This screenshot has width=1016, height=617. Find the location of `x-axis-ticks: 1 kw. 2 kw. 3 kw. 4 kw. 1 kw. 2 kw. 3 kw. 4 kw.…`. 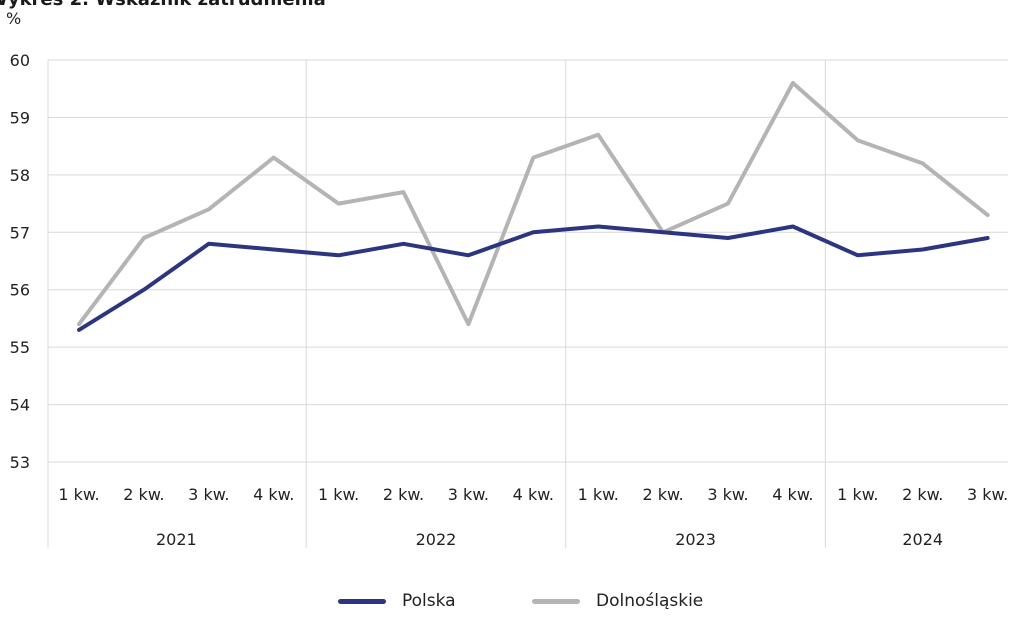

x-axis-ticks: 1 kw. 2 kw. 3 kw. 4 kw. 1 kw. 2 kw. 3 kw. 4 kw.… is located at coordinates (533, 494).